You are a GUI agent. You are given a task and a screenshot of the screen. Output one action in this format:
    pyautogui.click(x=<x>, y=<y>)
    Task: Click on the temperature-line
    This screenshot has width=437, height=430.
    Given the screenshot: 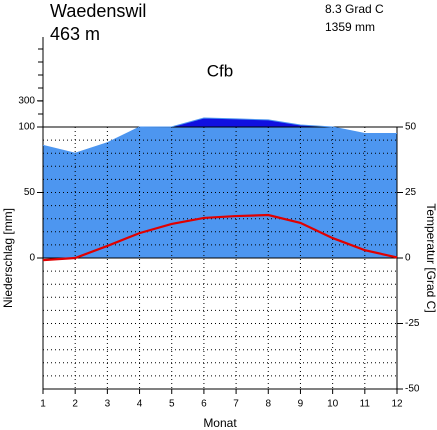 What is the action you would take?
    pyautogui.click(x=220, y=237)
    